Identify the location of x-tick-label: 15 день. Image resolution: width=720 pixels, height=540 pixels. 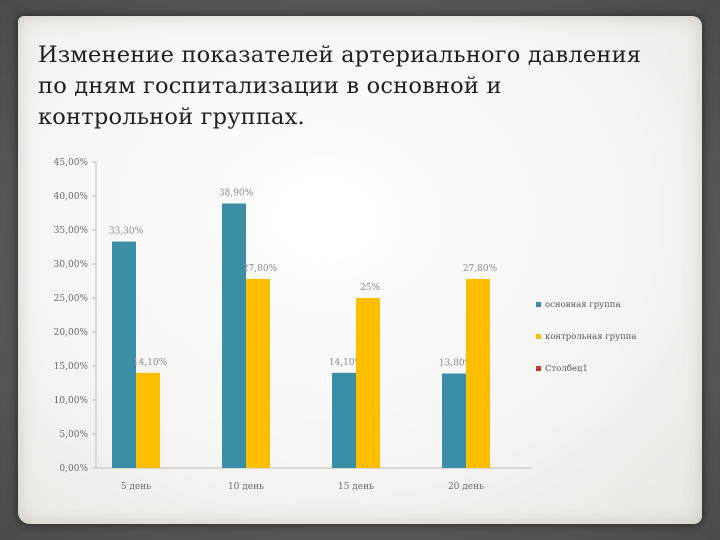
(356, 487).